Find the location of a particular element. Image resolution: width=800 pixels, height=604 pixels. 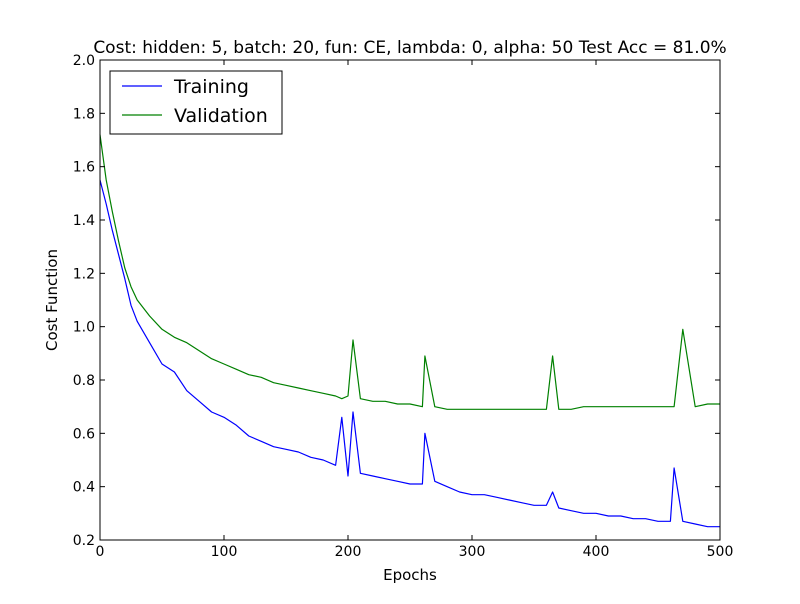

y-tick-label: 2.0 is located at coordinates (84, 61).